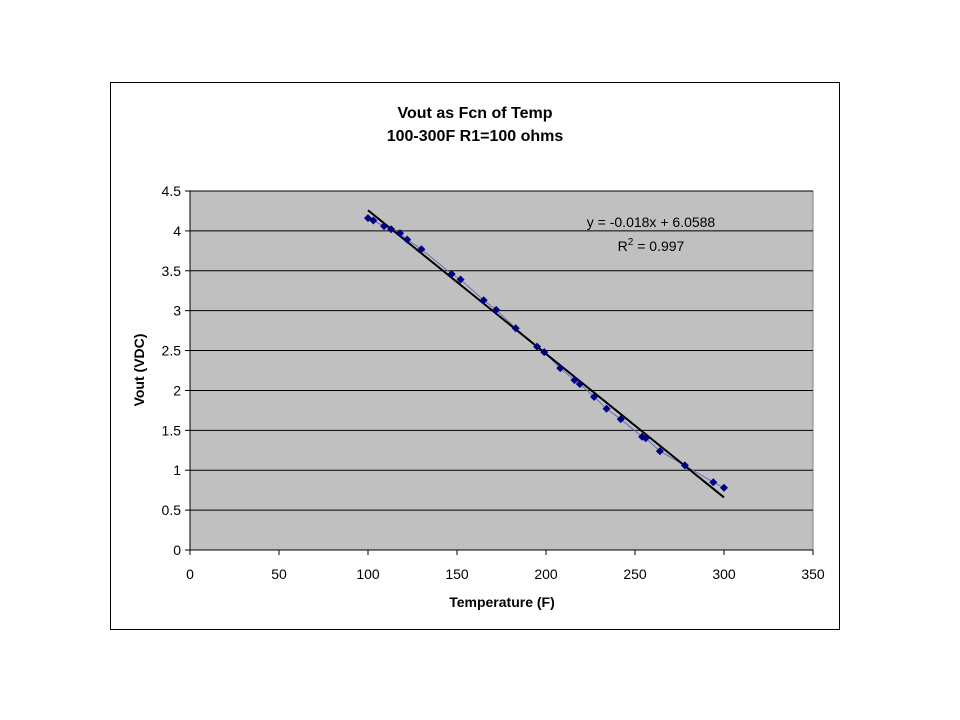 This screenshot has height=720, width=960. What do you see at coordinates (172, 191) in the screenshot?
I see `y-tick-label-4.5: 4.5` at bounding box center [172, 191].